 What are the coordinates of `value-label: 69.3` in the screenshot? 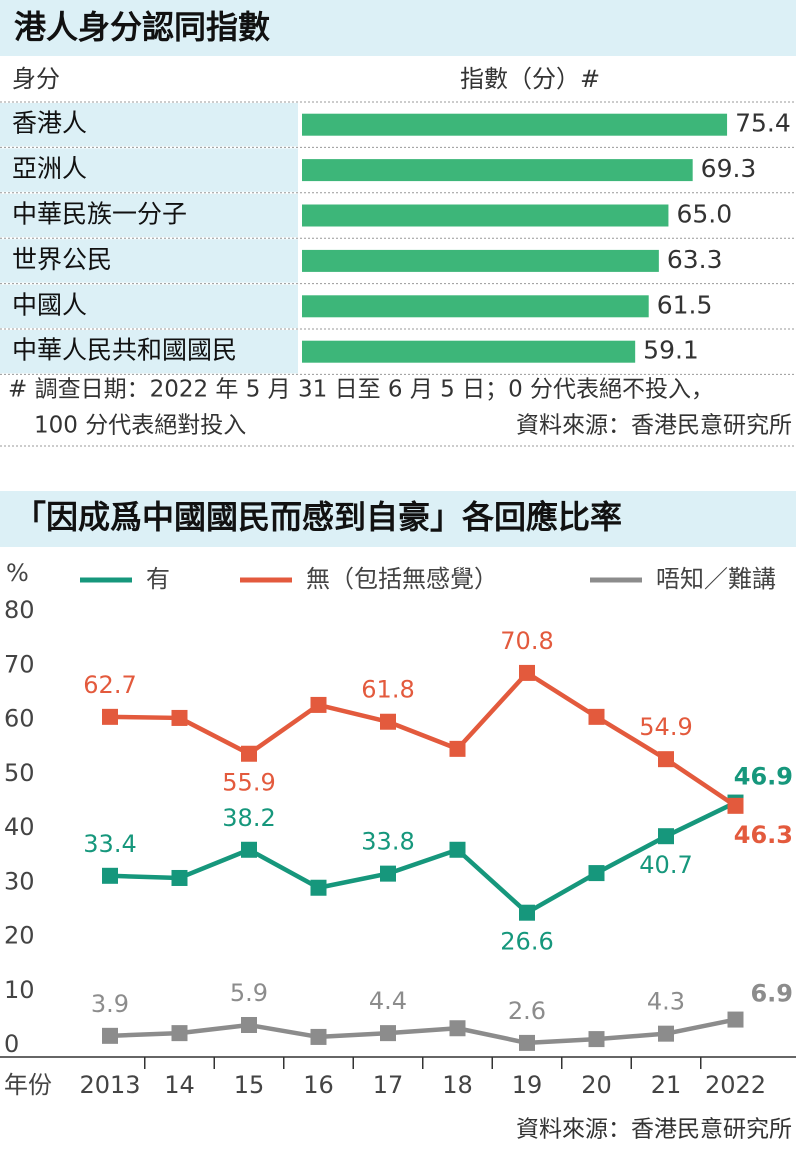 It's located at (729, 168).